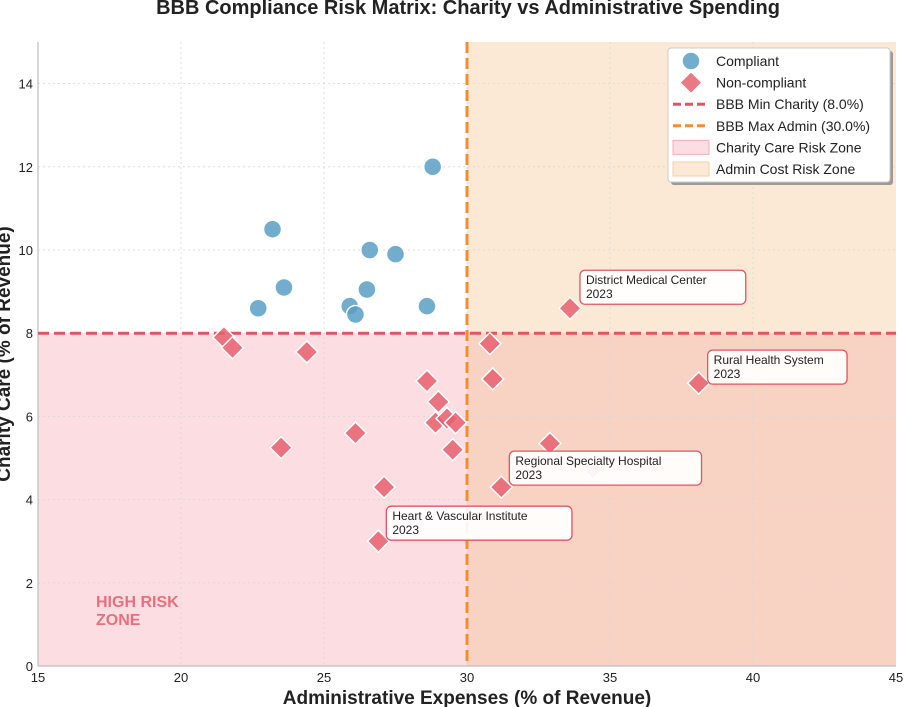  Describe the element at coordinates (26, 250) in the screenshot. I see `y-tick-label: 10` at that location.